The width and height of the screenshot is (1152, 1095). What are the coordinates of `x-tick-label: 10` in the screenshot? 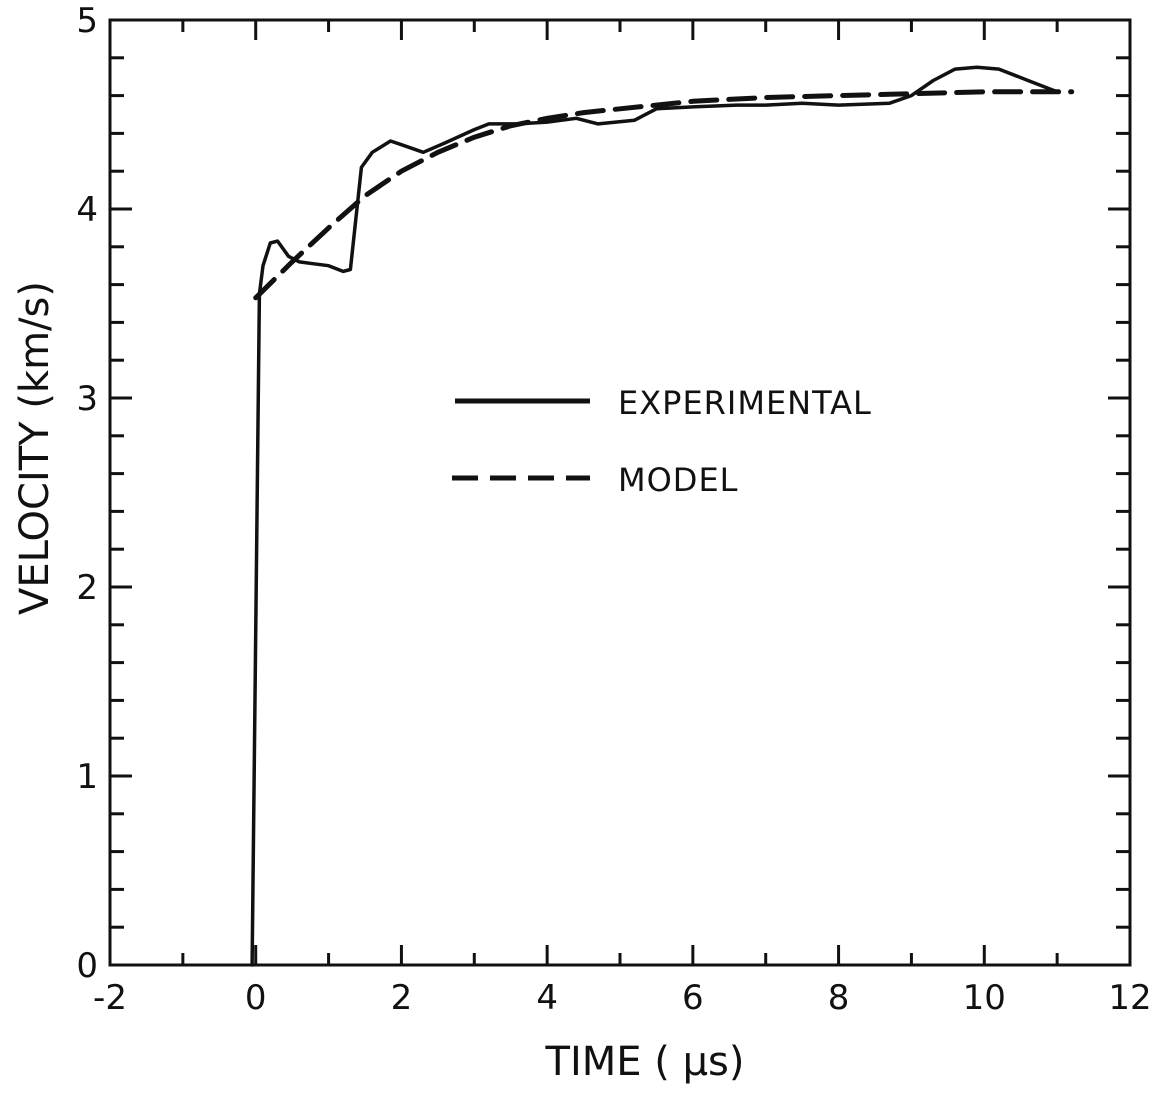 It's located at (984, 998).